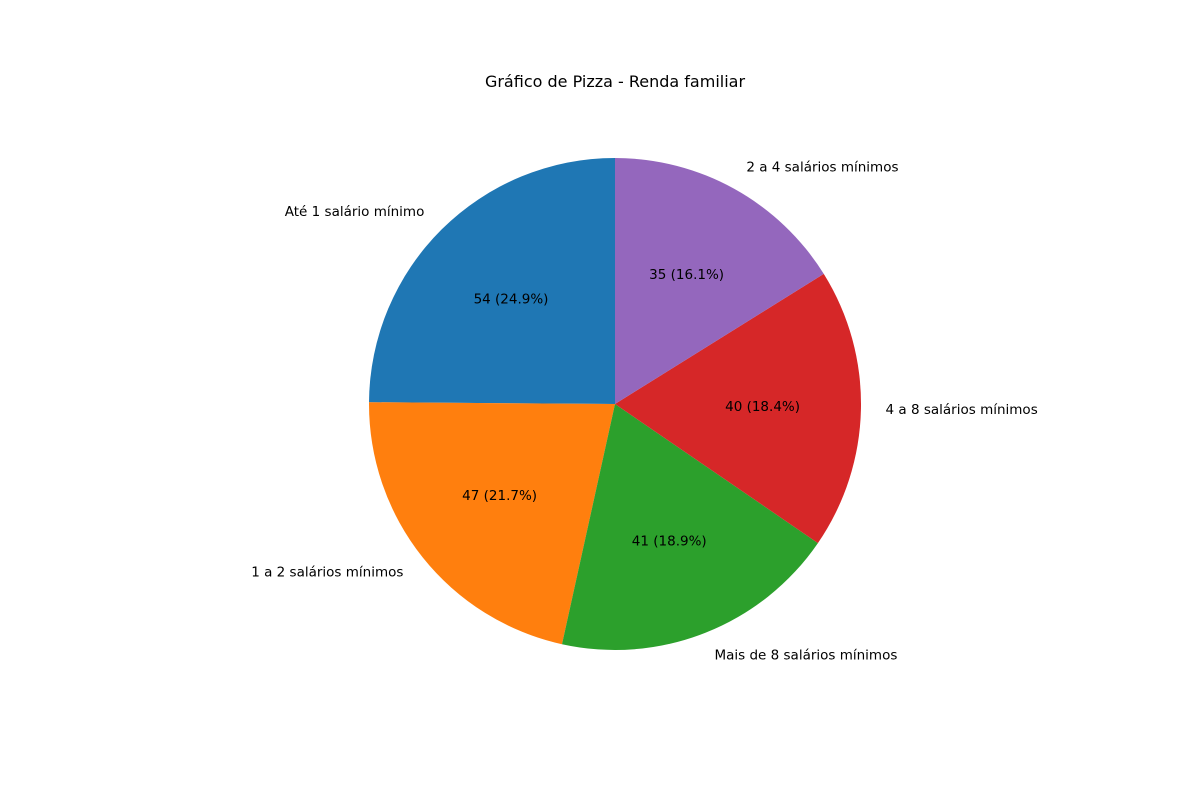 The width and height of the screenshot is (1200, 800). I want to click on chart-title: Gráfico de Pizza - Renda familiar, so click(615, 81).